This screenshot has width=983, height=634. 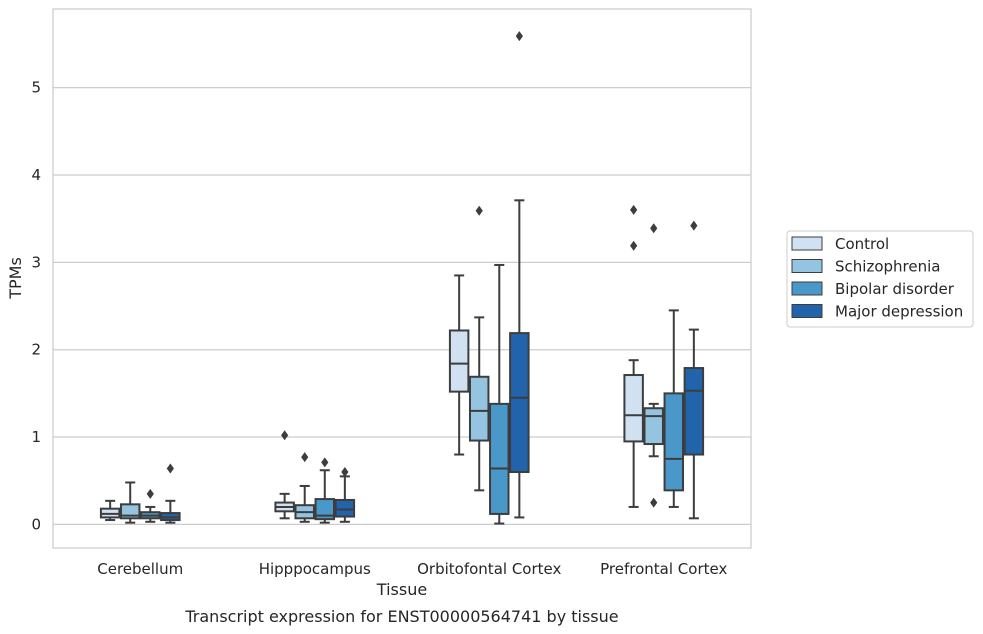 I want to click on x-axis-label: Tissue, so click(x=401, y=589).